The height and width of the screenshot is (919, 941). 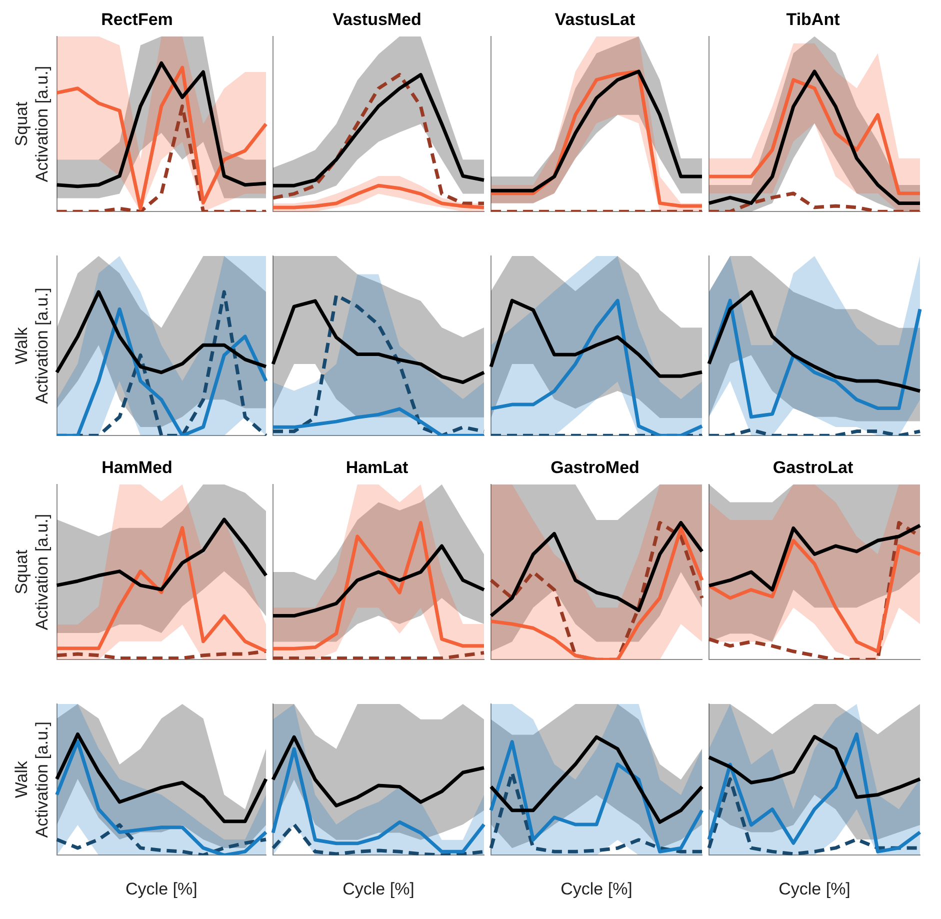 I want to click on chart-title: VastusMed, so click(x=377, y=19).